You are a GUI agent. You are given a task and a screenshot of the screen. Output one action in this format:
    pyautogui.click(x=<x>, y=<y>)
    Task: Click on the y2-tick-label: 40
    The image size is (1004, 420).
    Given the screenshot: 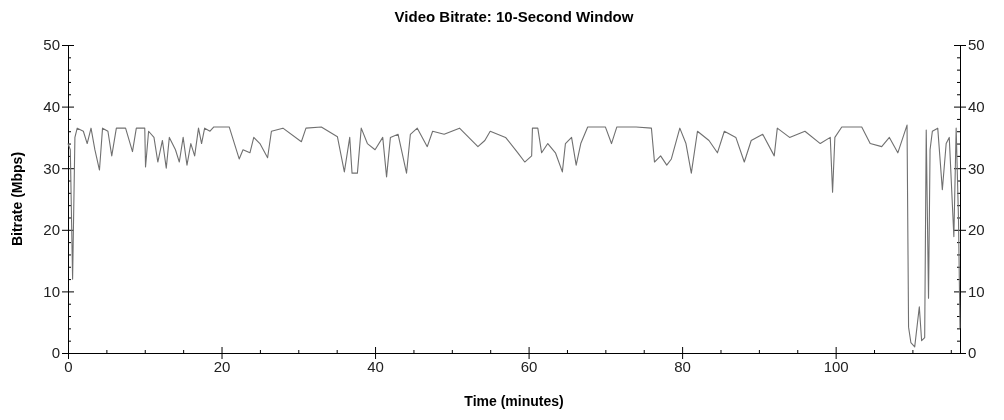 What is the action you would take?
    pyautogui.click(x=976, y=106)
    